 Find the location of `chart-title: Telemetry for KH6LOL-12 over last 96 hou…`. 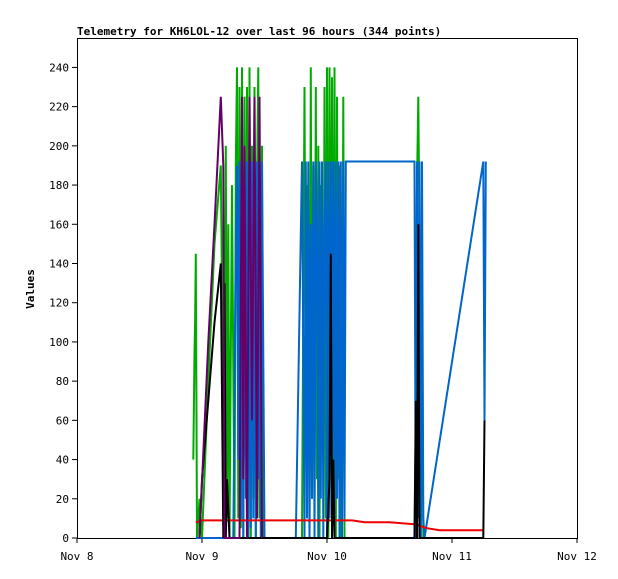

chart-title: Telemetry for KH6LOL-12 over last 96 hou… is located at coordinates (259, 31).